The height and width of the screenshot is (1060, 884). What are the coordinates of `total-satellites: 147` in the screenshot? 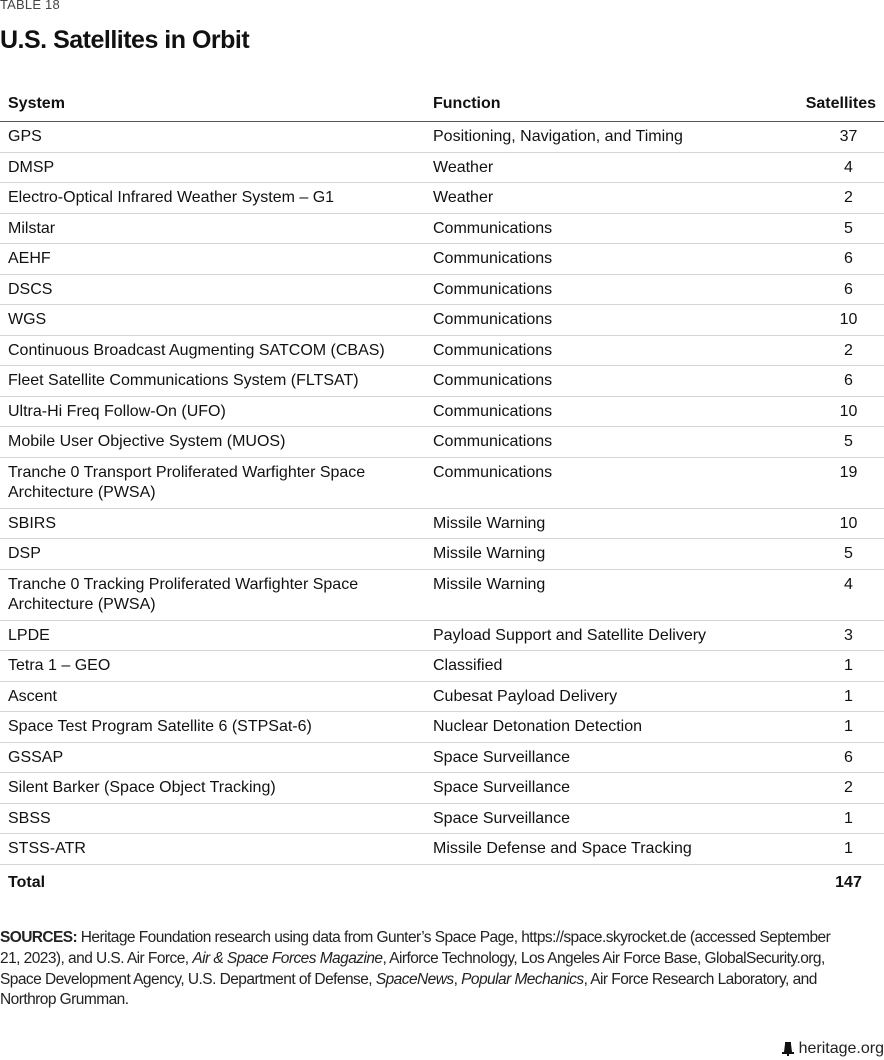 It's located at (832, 880).